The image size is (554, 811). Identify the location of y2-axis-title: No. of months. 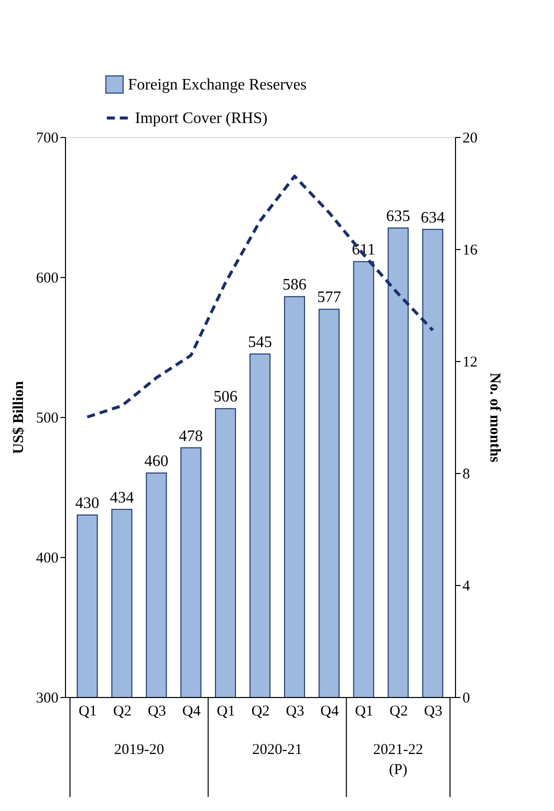
(494, 417).